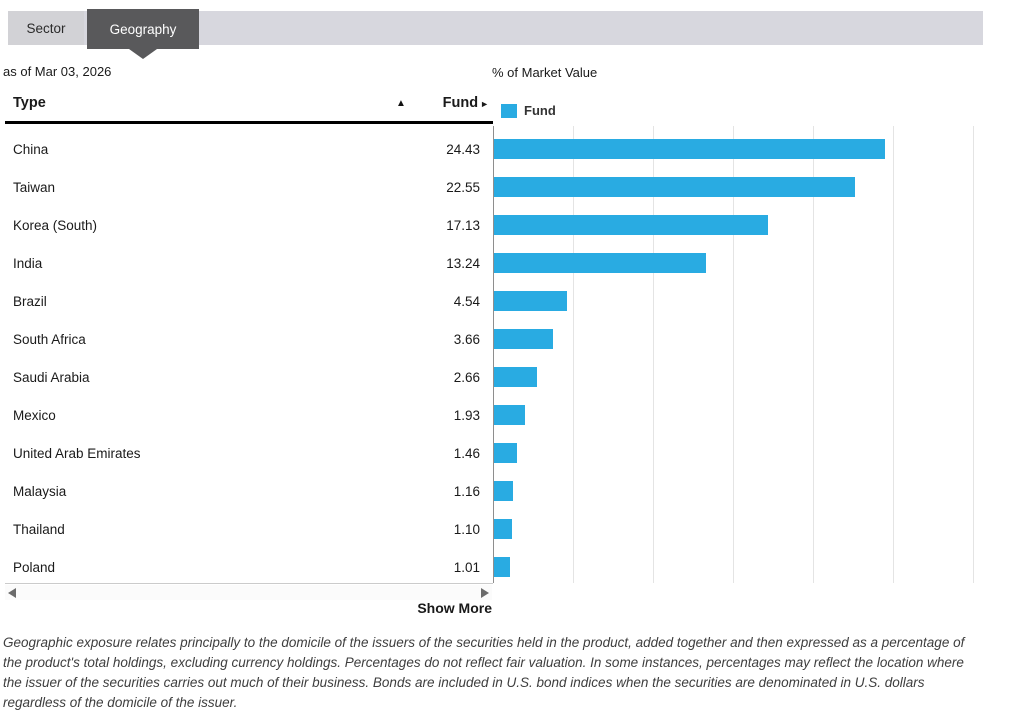 This screenshot has height=716, width=1009. I want to click on country-label: United Arab Emirates, so click(77, 453).